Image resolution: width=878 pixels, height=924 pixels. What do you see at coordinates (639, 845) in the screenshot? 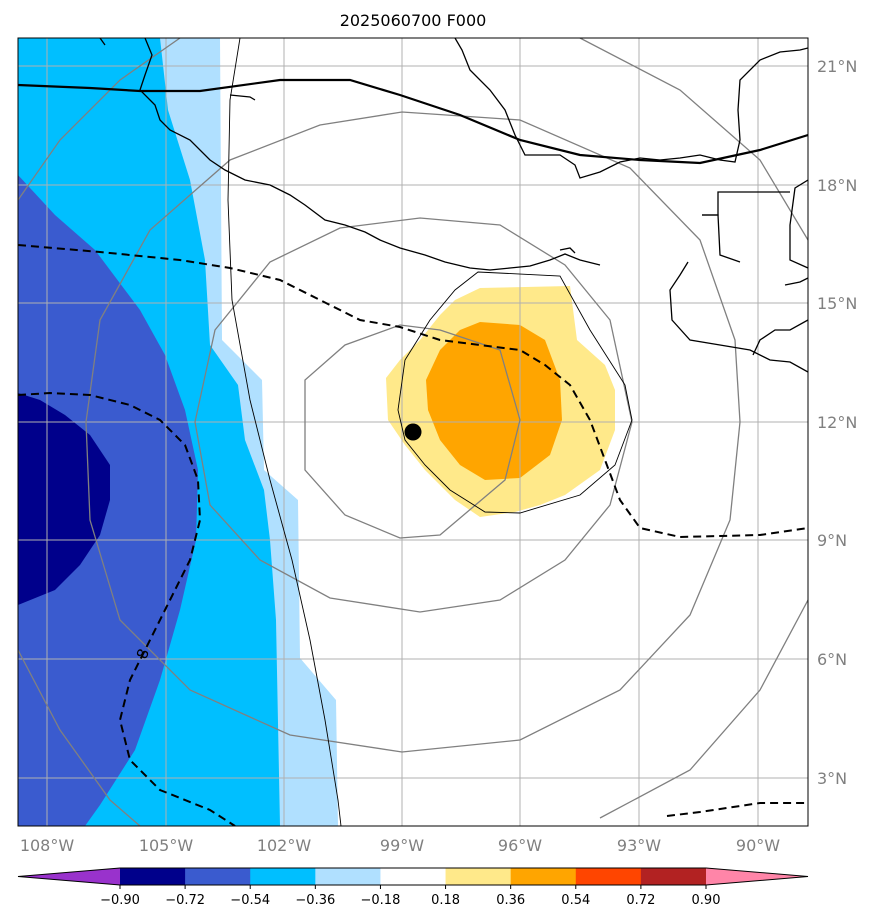
I see `lon-label: 93°W` at bounding box center [639, 845].